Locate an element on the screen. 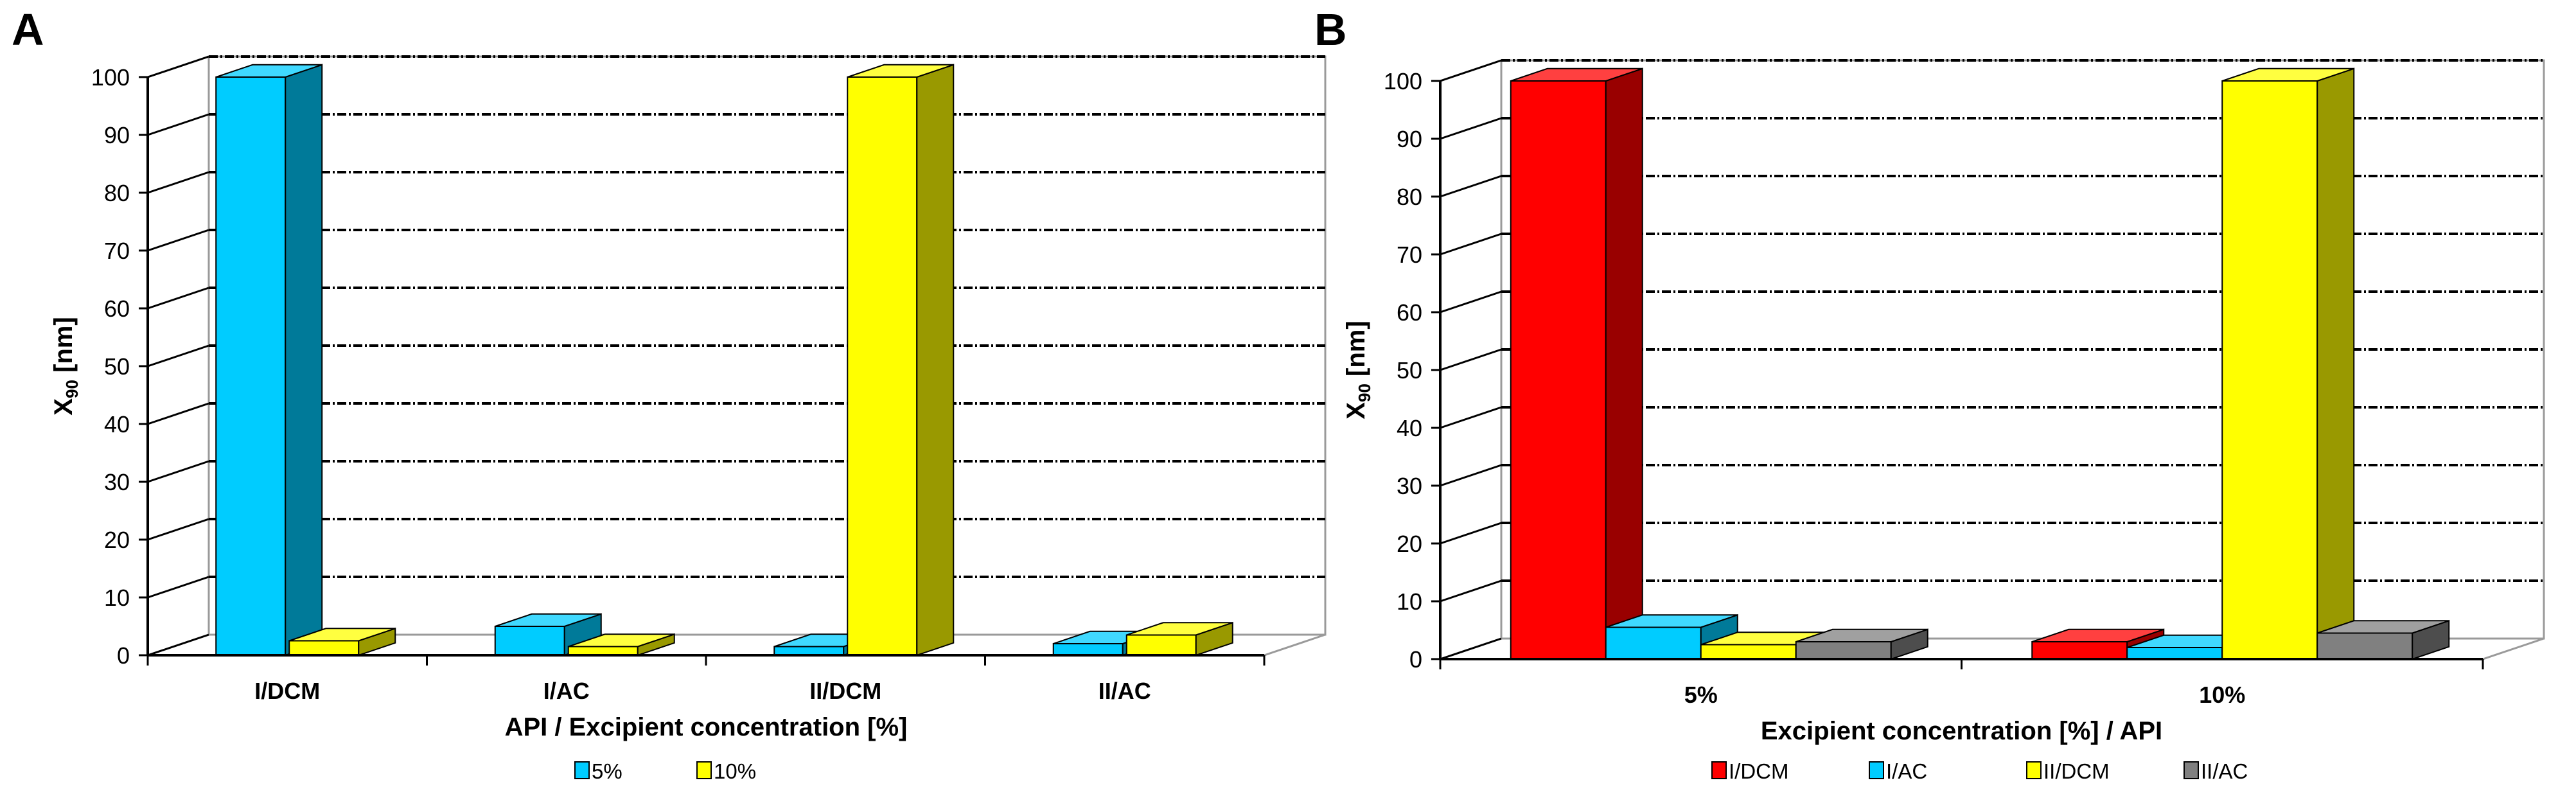 This screenshot has height=803, width=2576. panel-b-letter: B is located at coordinates (1330, 29).